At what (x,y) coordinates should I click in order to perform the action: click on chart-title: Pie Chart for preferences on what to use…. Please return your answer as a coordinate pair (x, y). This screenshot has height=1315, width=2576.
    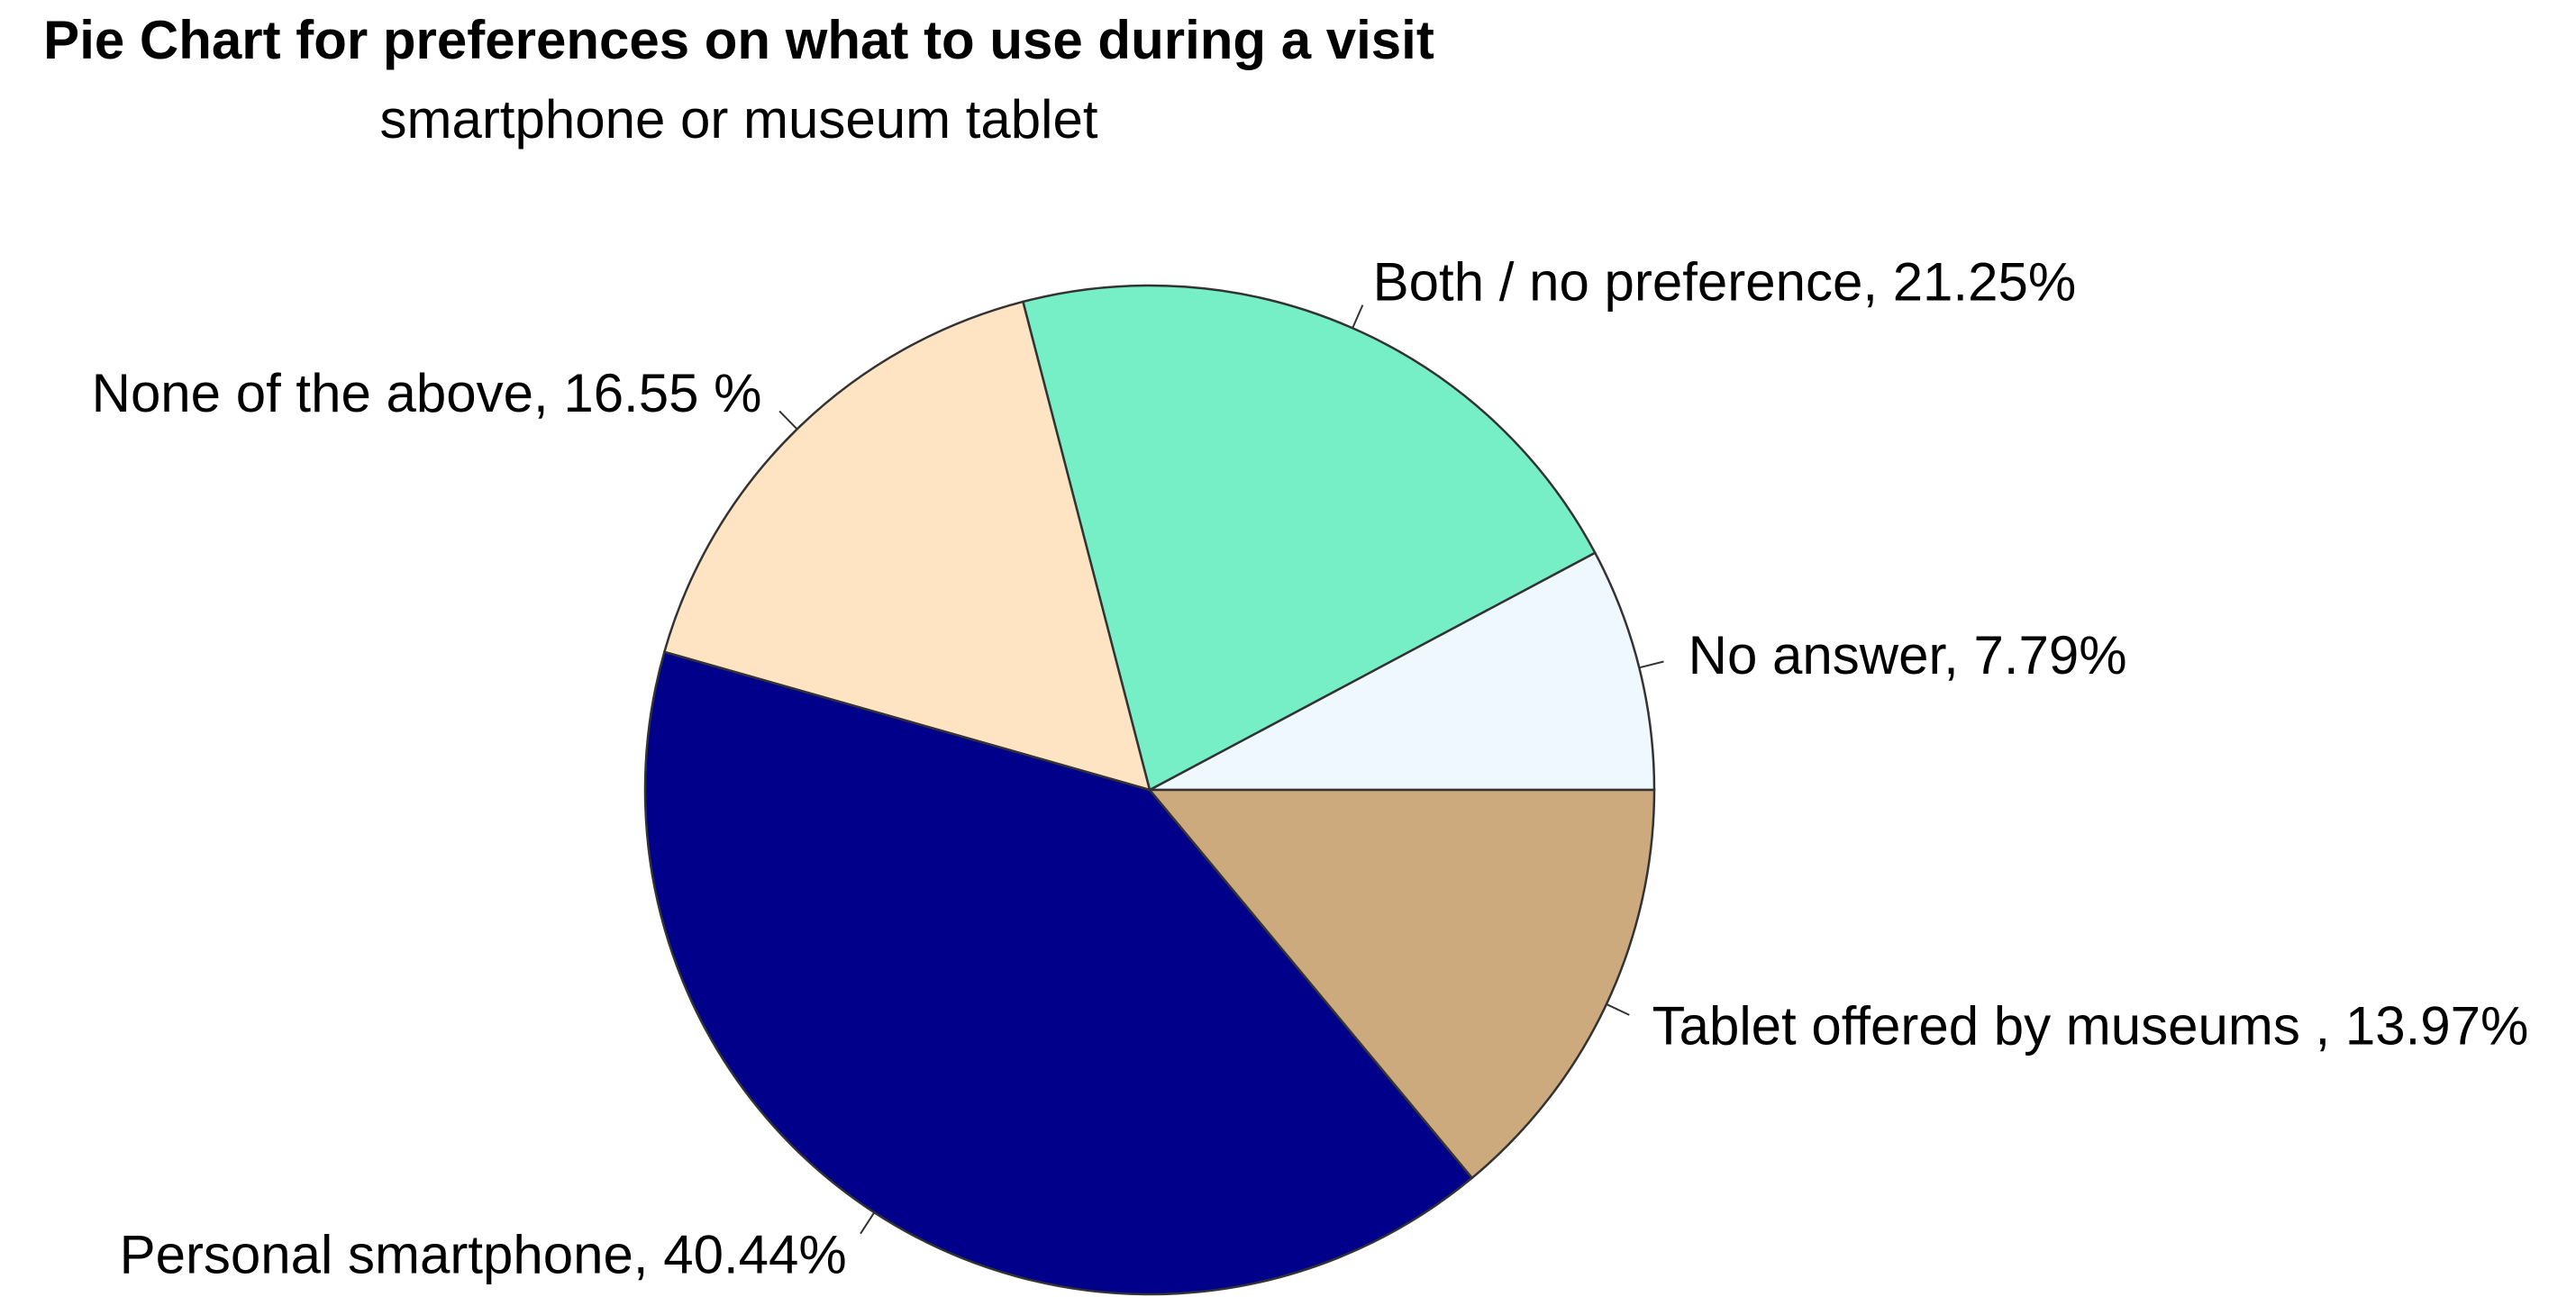
    Looking at the image, I should click on (738, 40).